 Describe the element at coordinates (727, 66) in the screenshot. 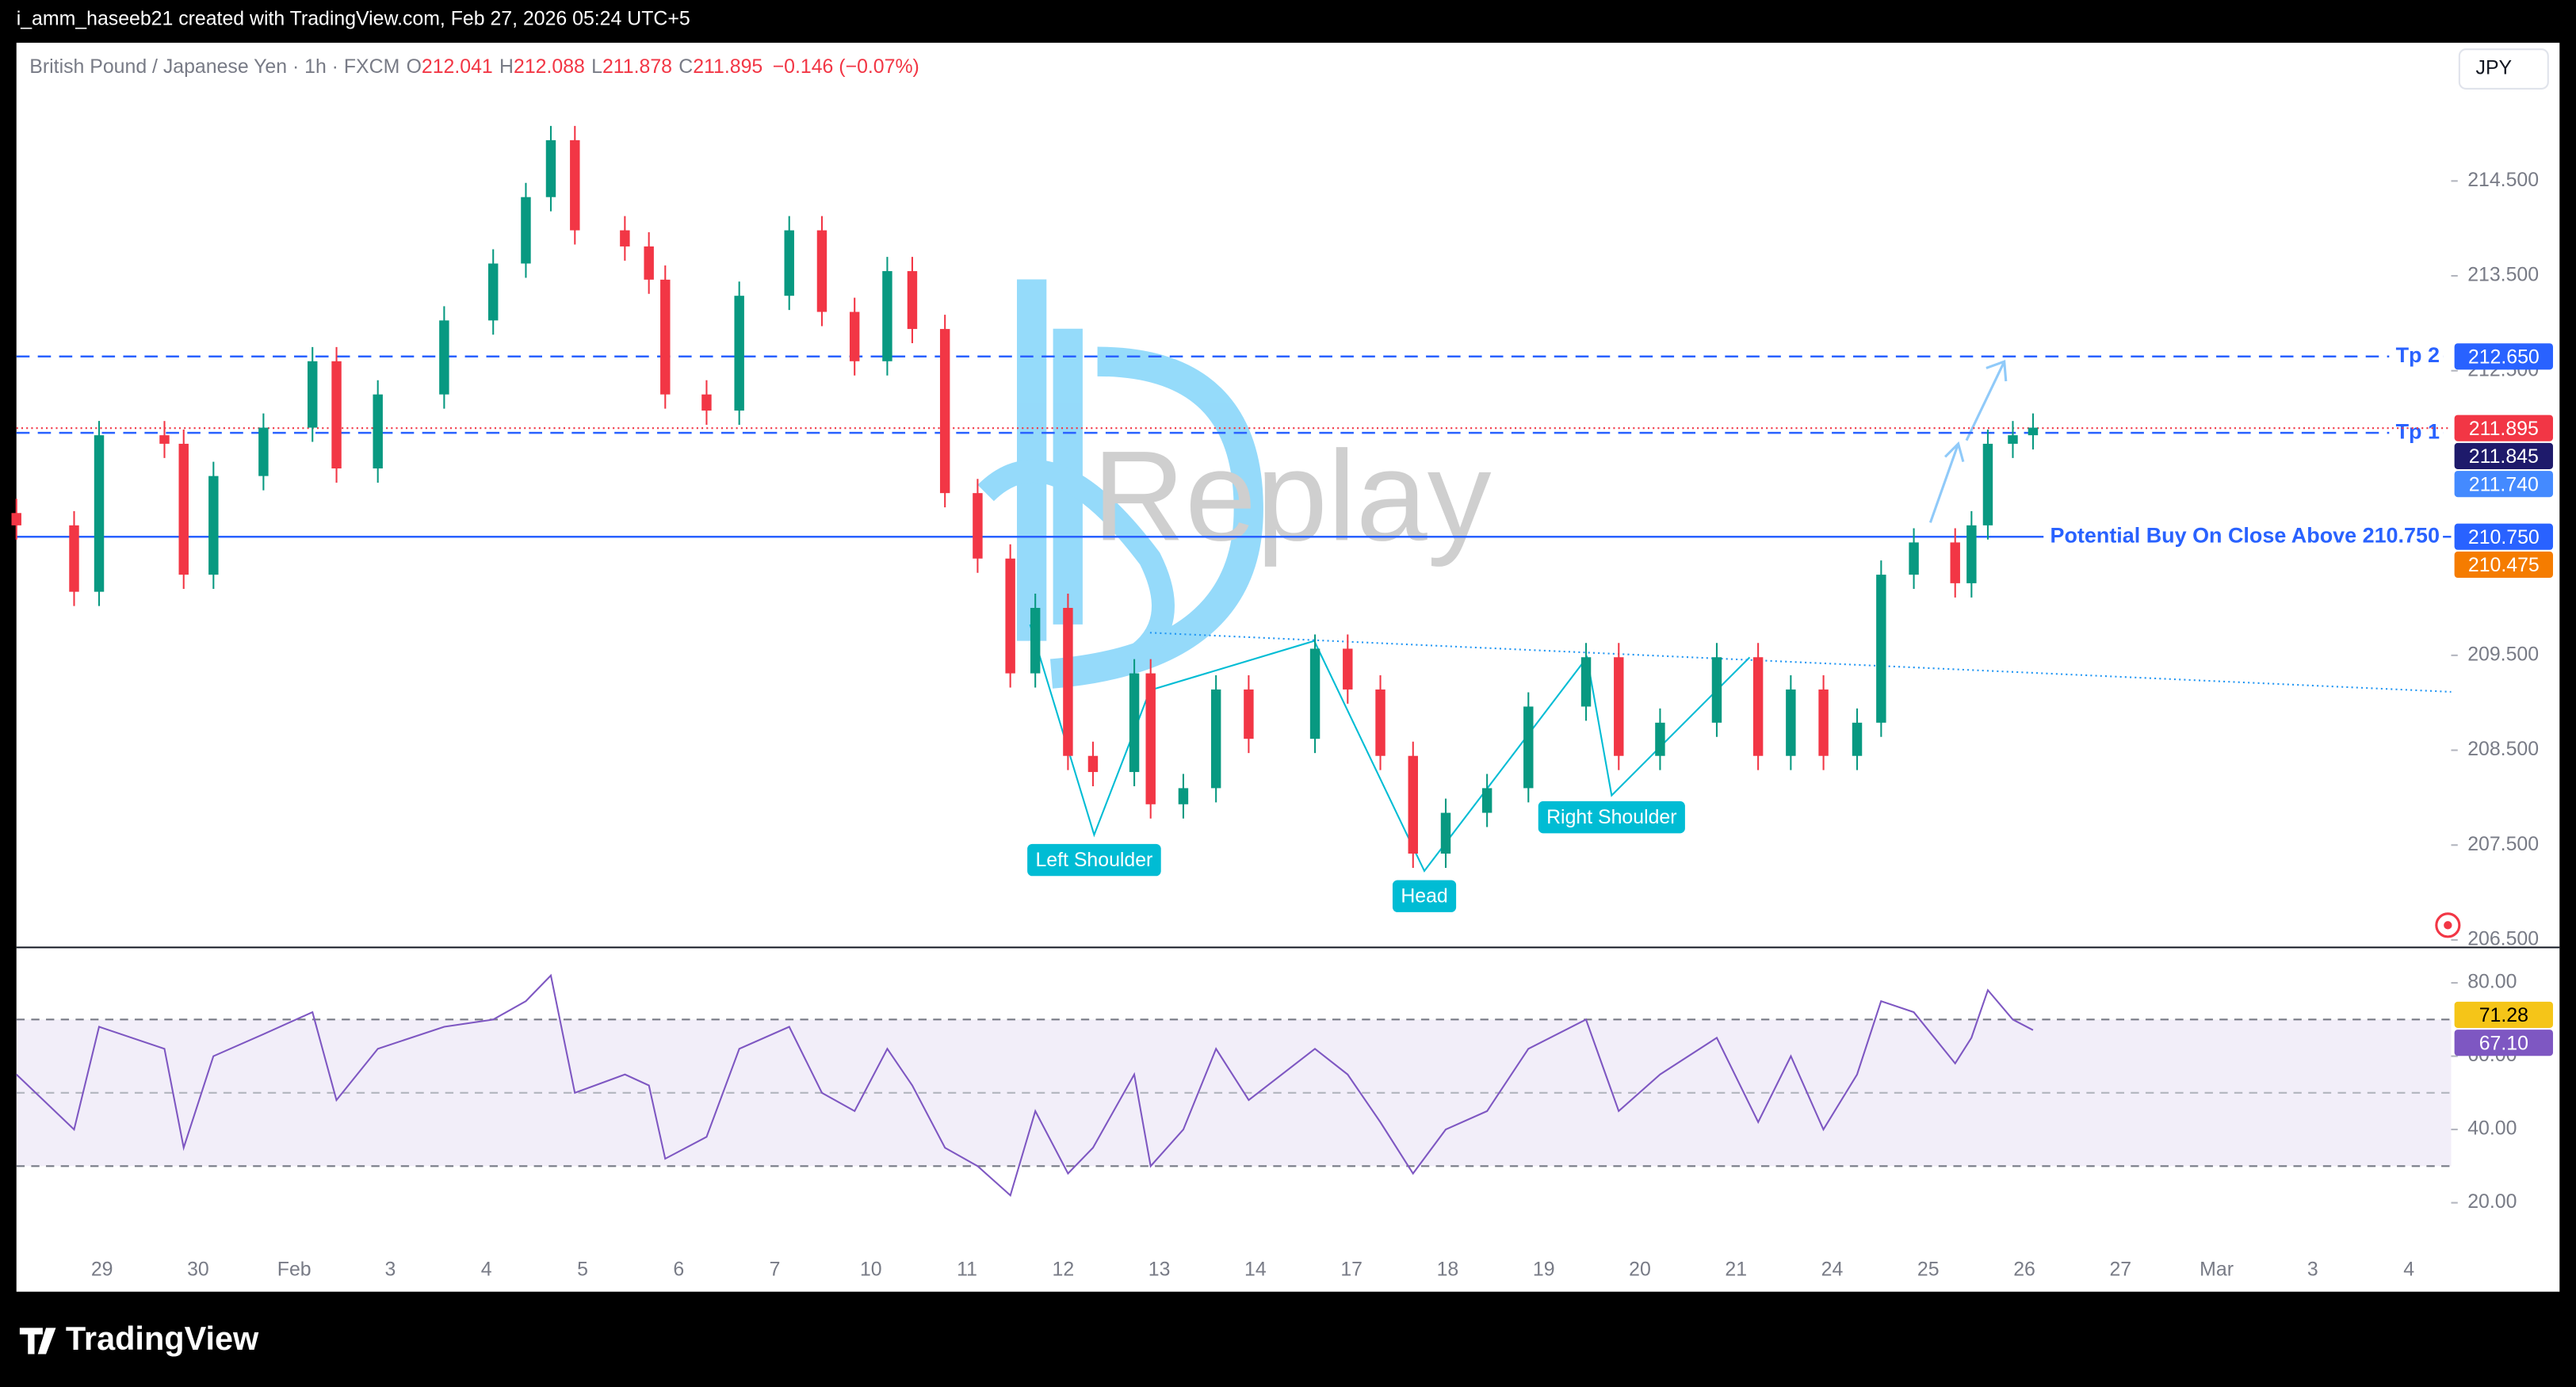

I see `ohlc-value: 211.895` at that location.